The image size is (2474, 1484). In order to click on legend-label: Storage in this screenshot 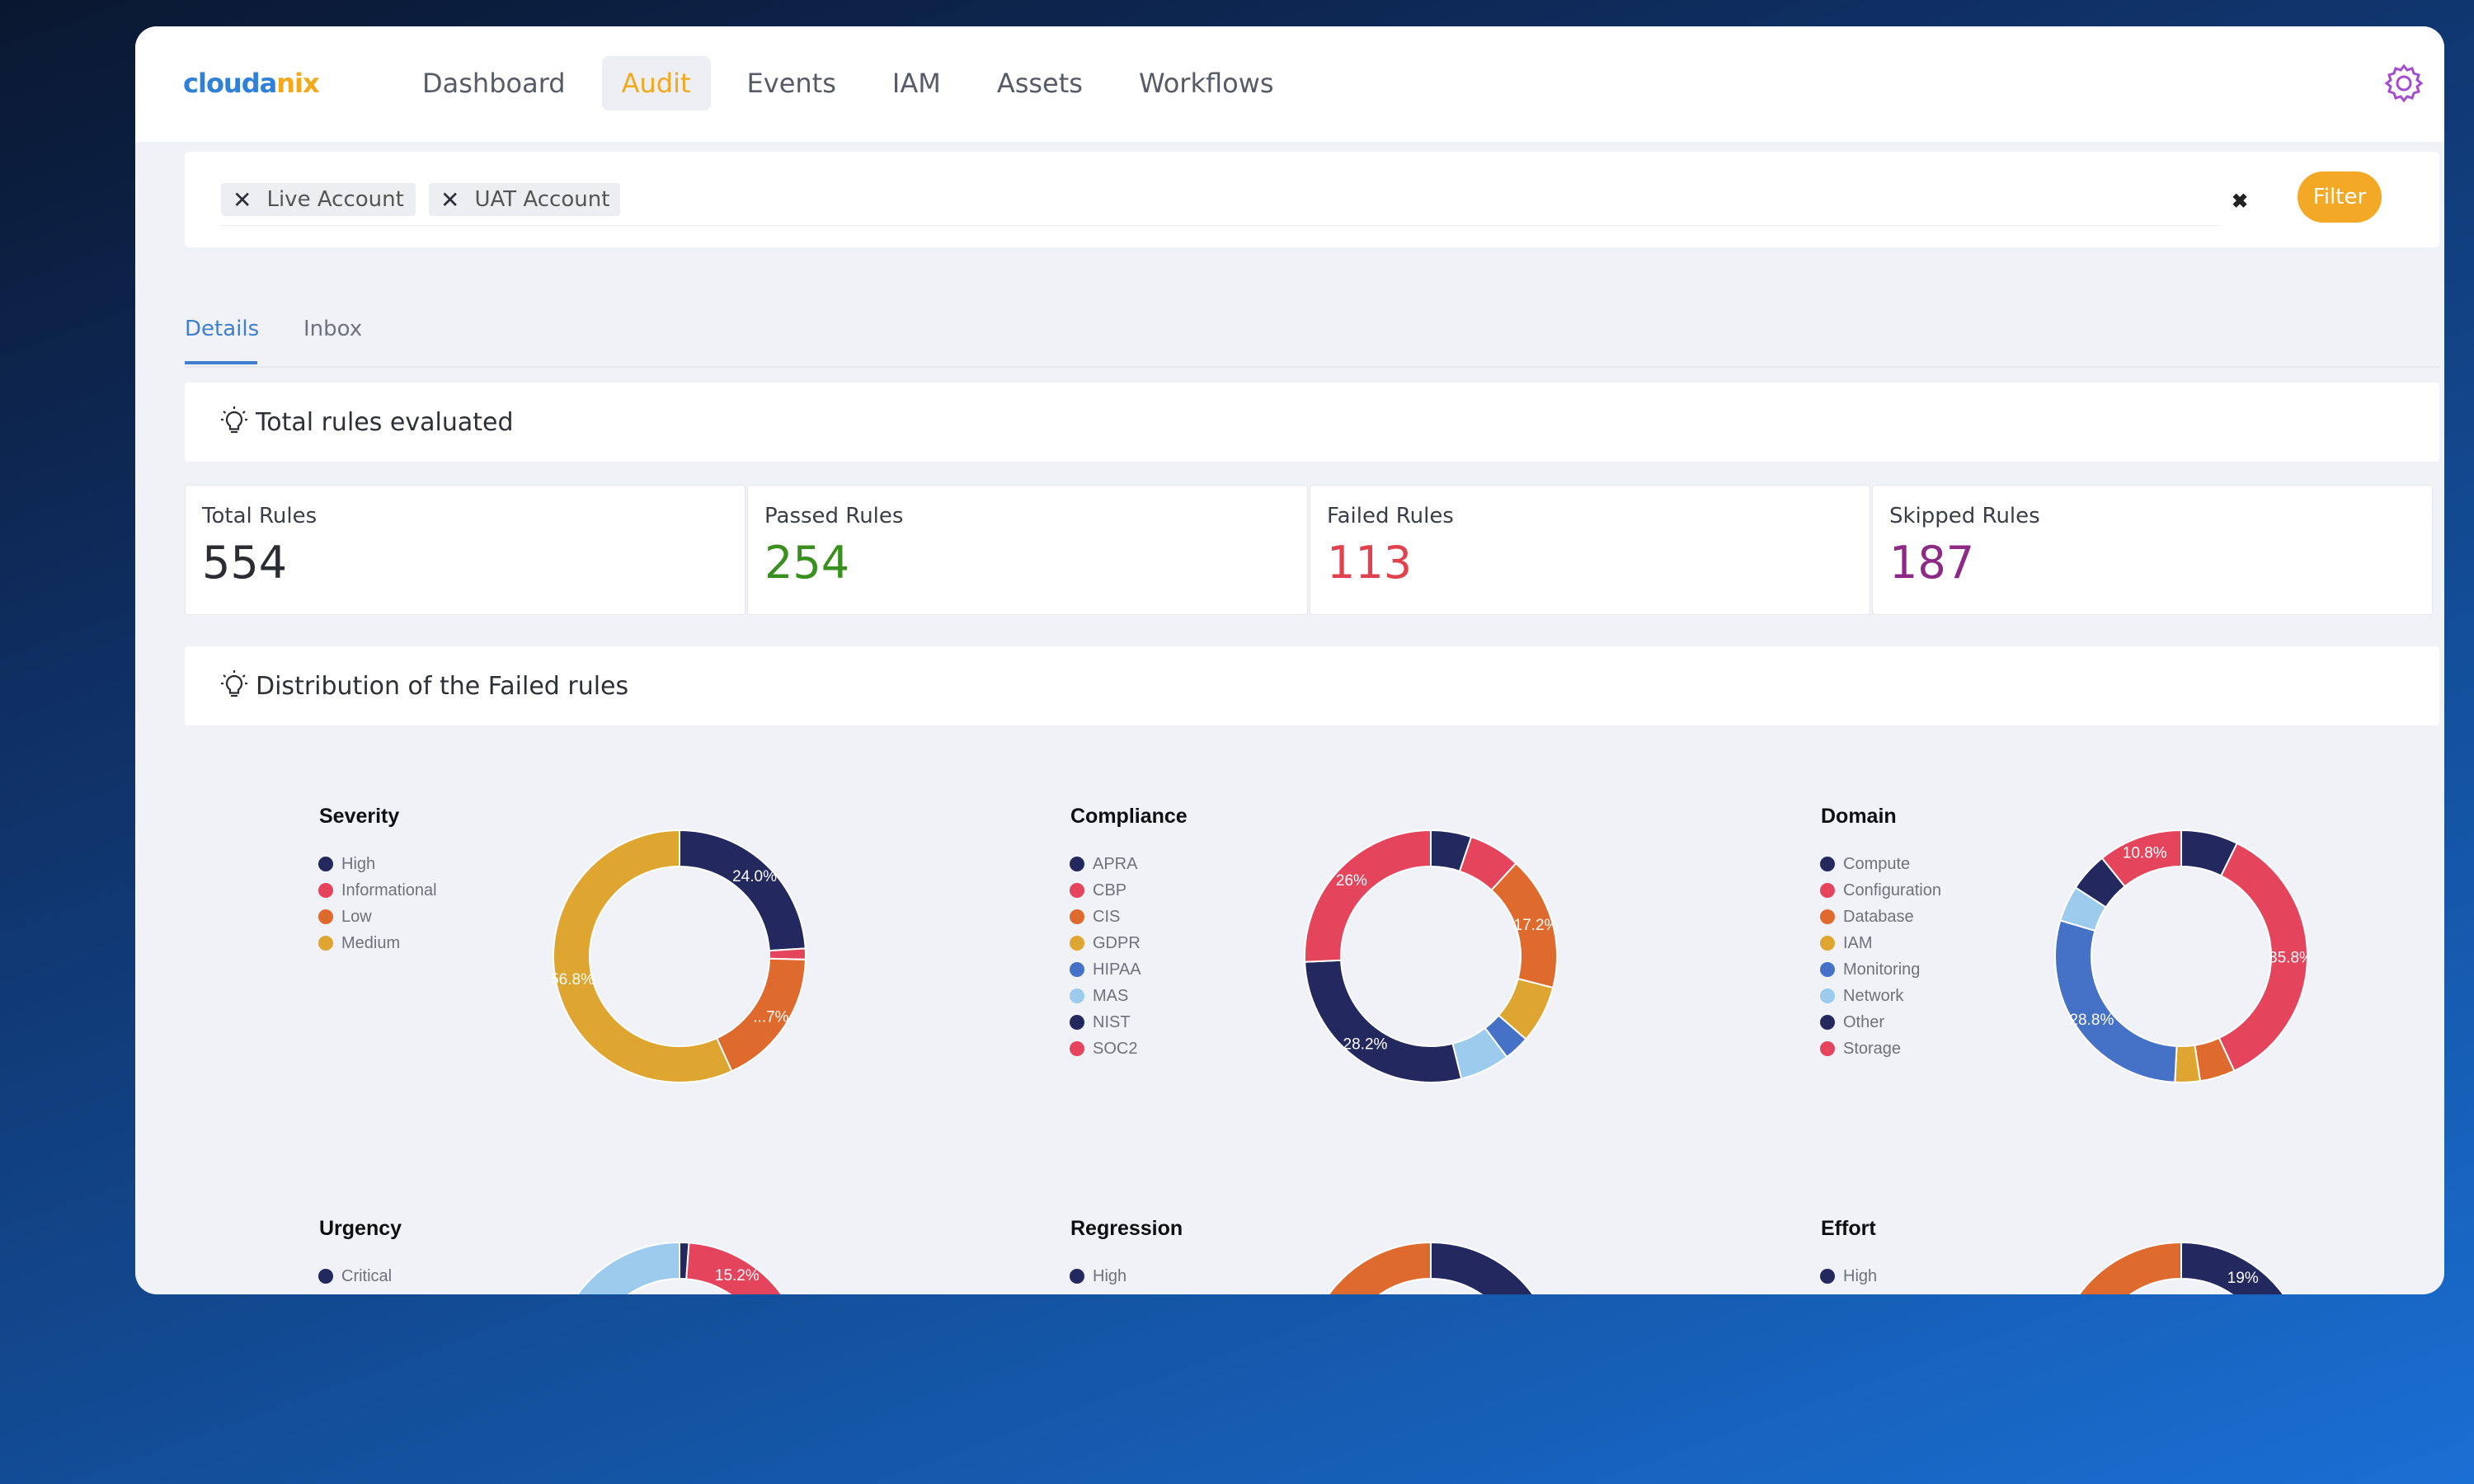, I will do `click(1872, 1048)`.